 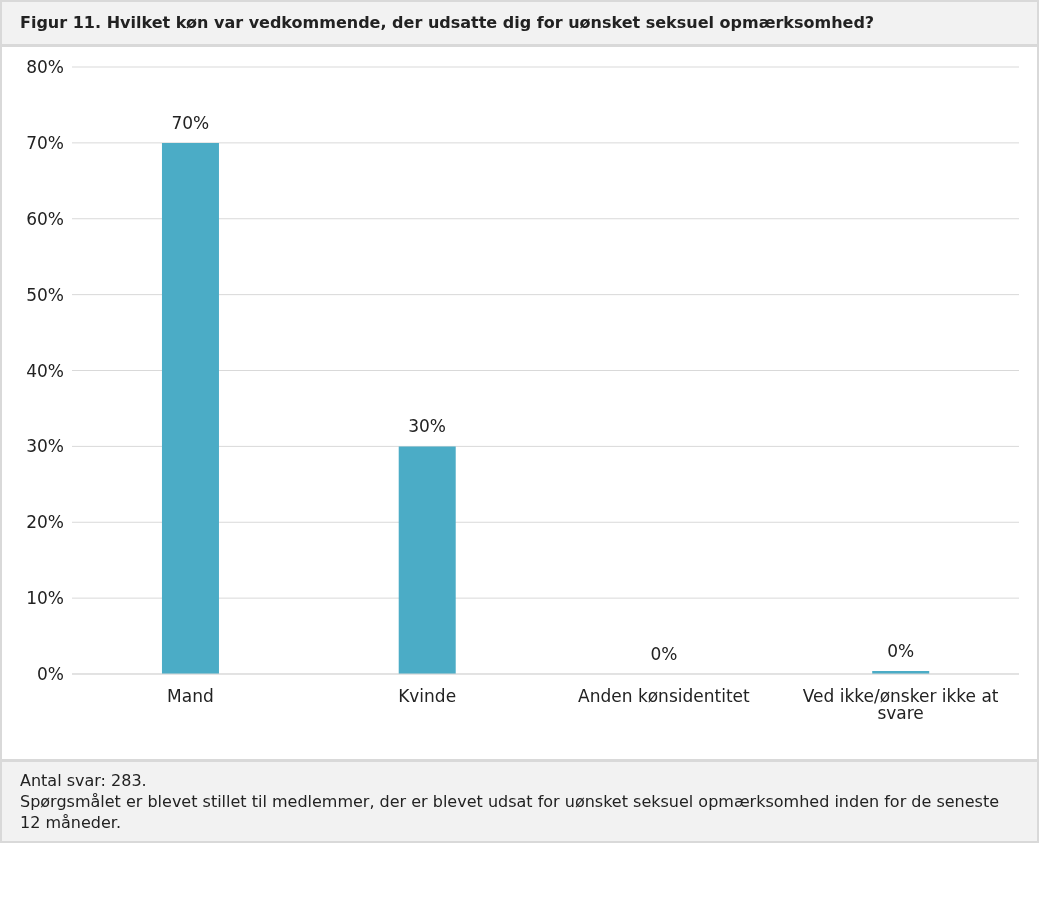 What do you see at coordinates (45, 142) in the screenshot?
I see `y-tick-label: 70%` at bounding box center [45, 142].